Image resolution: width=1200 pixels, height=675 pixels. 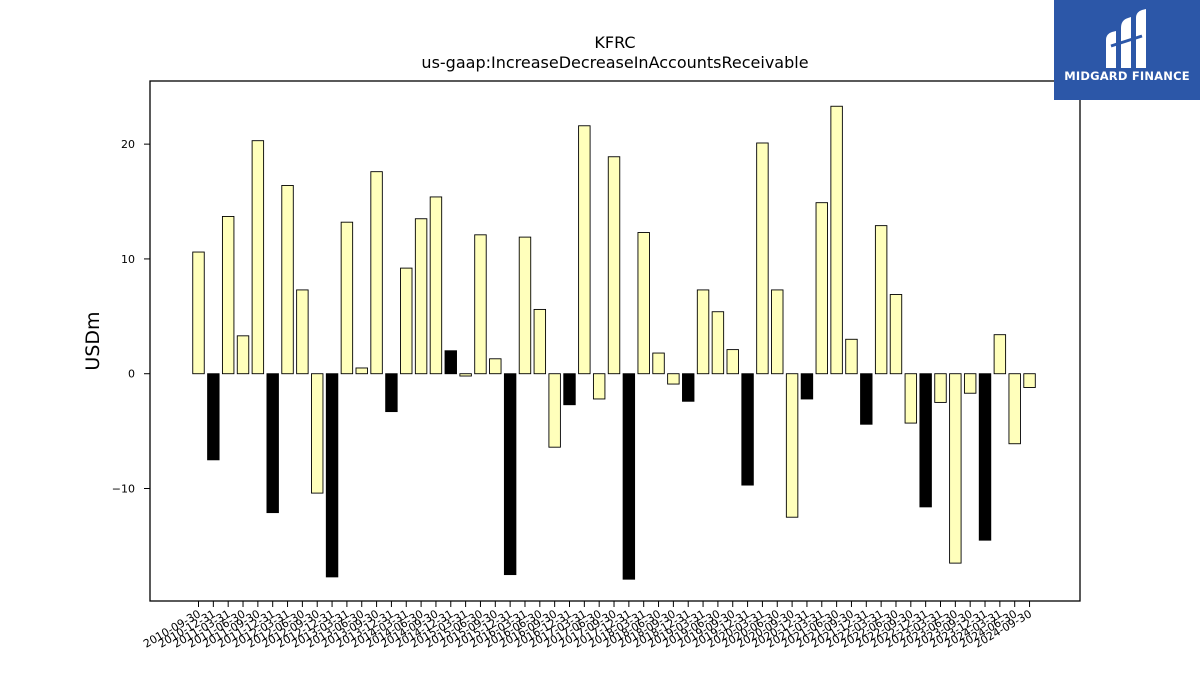 What do you see at coordinates (93, 340) in the screenshot?
I see `y-axis-label: USDm` at bounding box center [93, 340].